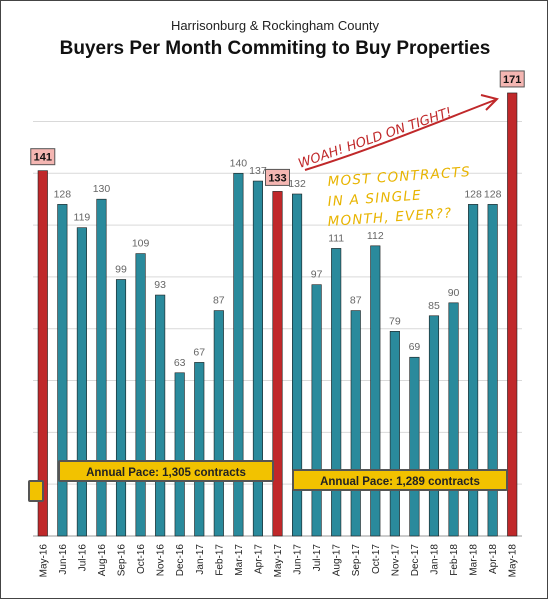  Describe the element at coordinates (180, 363) in the screenshot. I see `value-label-Dec-16: 63` at that location.